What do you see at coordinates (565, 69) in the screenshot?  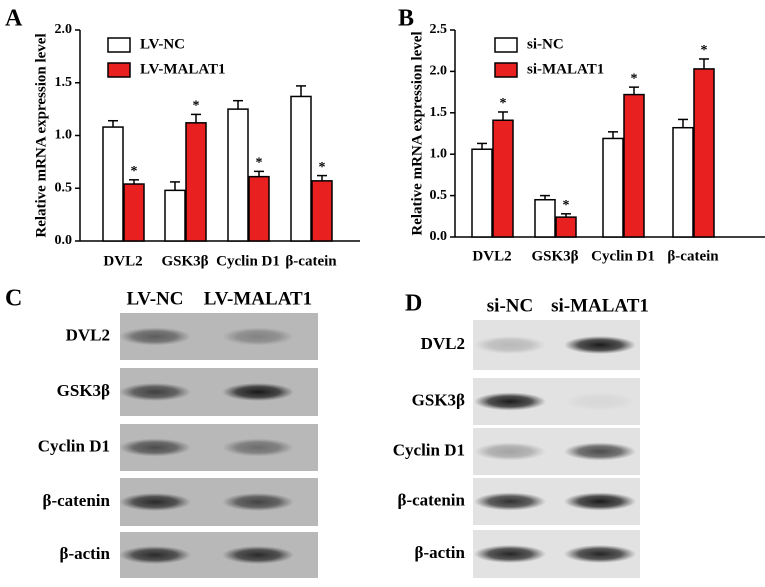 I see `legend-label: si-MALAT1` at bounding box center [565, 69].